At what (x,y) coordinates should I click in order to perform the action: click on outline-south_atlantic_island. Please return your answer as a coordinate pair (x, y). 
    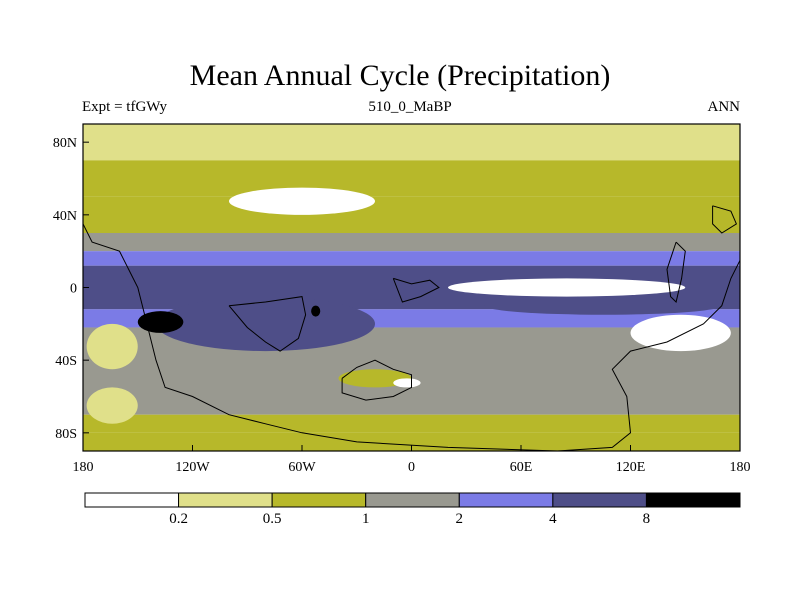
    Looking at the image, I should click on (376, 380).